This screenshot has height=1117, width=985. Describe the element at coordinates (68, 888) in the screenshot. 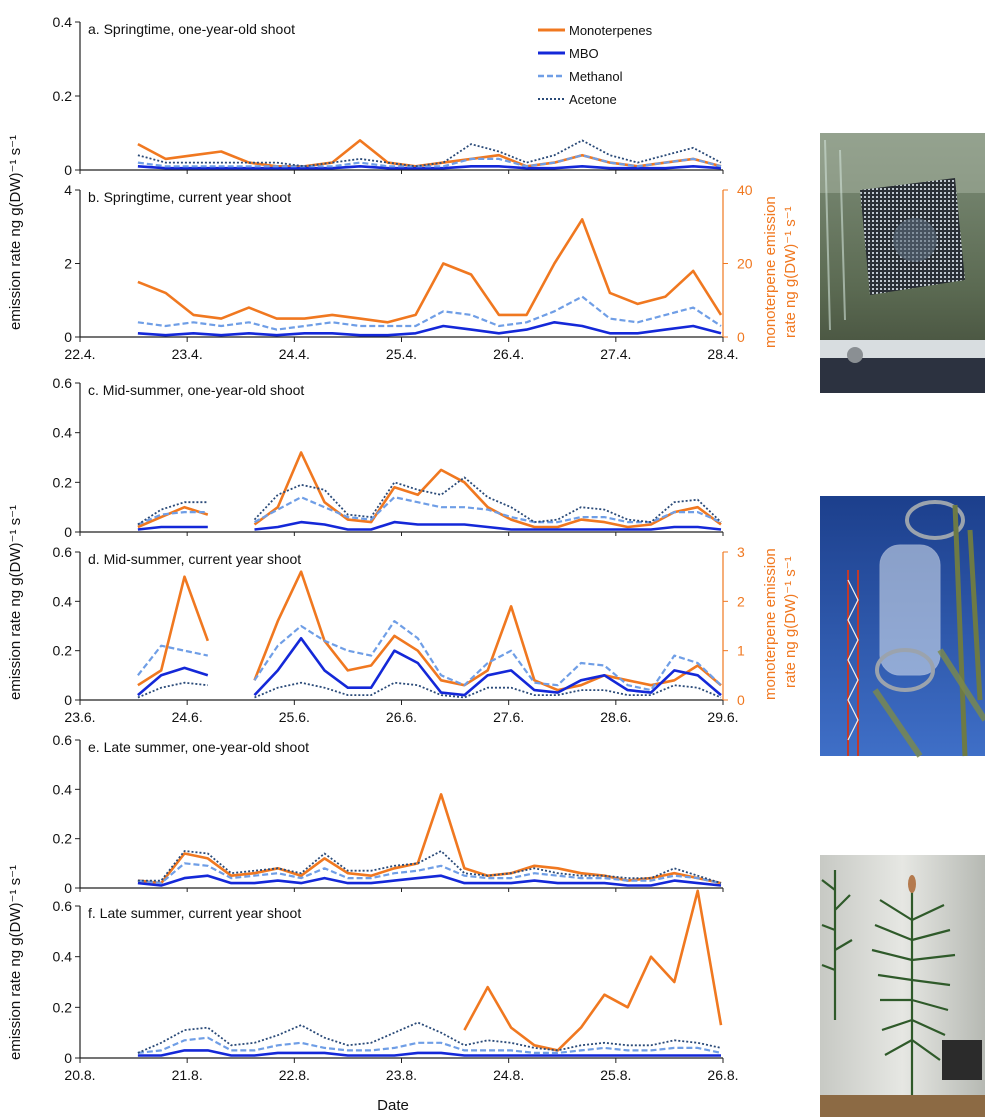

I see `y-tick-label-e-0: 0` at that location.